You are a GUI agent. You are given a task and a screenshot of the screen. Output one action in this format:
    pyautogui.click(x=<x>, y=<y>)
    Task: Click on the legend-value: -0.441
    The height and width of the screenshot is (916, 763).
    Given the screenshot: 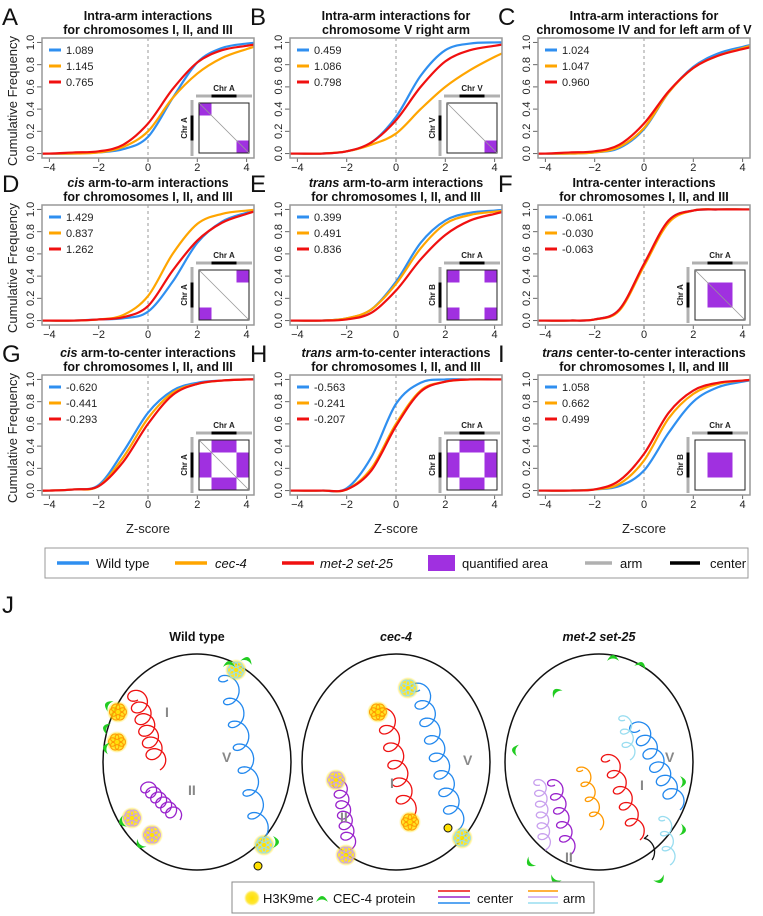 What is the action you would take?
    pyautogui.click(x=81, y=404)
    